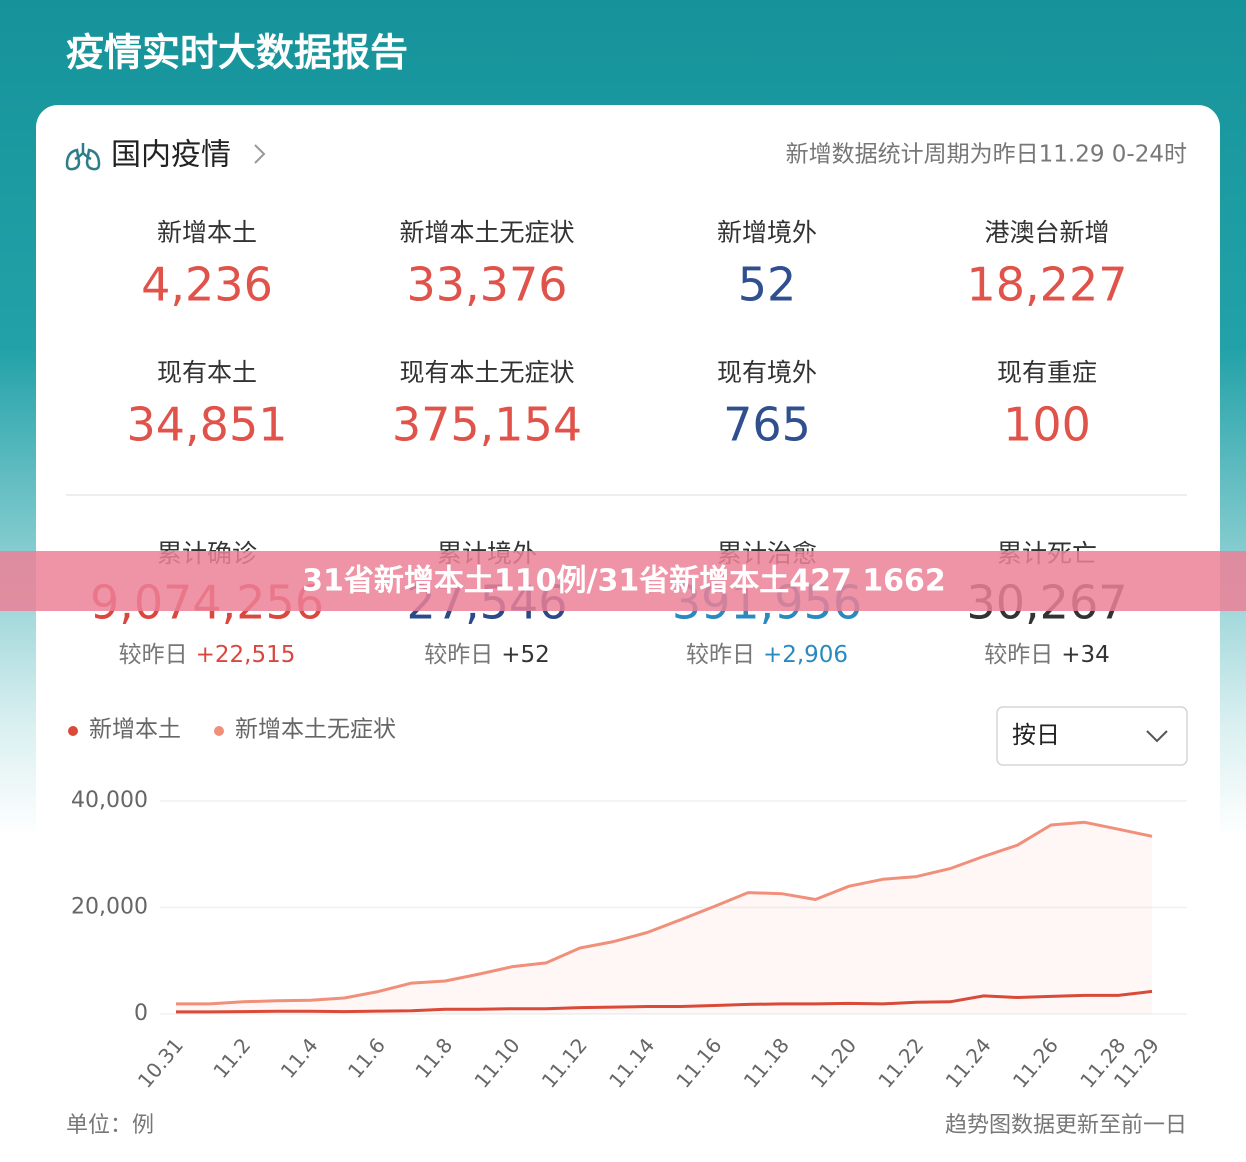 Image resolution: width=1246 pixels, height=1162 pixels. What do you see at coordinates (805, 655) in the screenshot?
I see `change-value: +2,906` at bounding box center [805, 655].